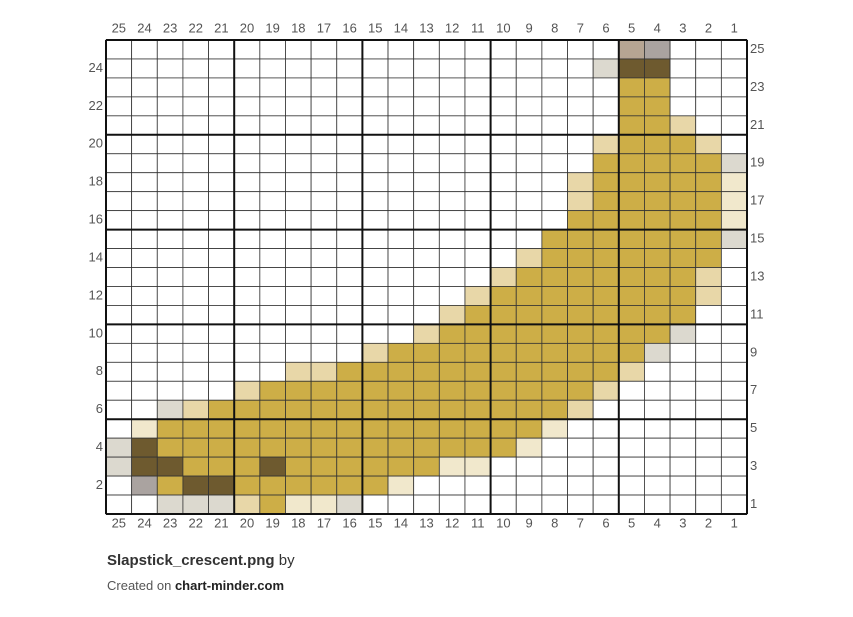 Image resolution: width=853 pixels, height=617 pixels. I want to click on column-label: 11, so click(478, 522).